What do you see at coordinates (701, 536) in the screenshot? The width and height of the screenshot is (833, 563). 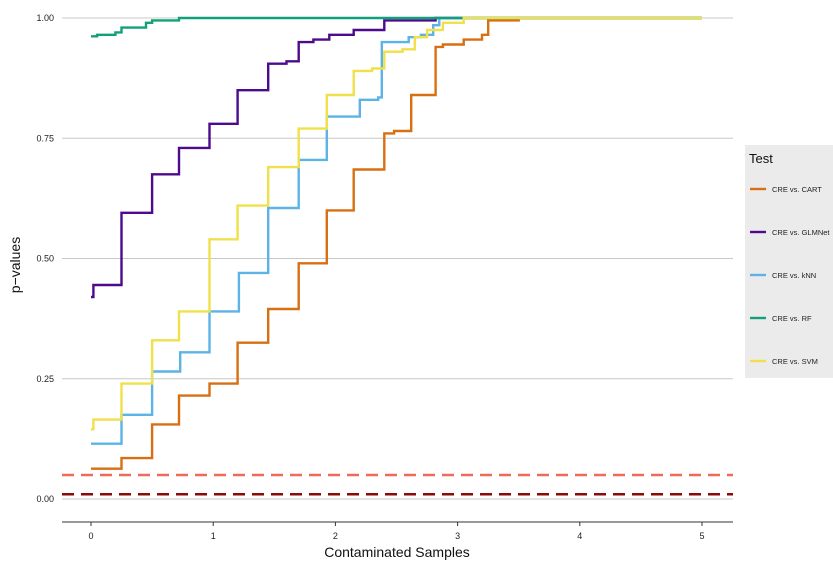 I see `x-tick-label-5: 5` at bounding box center [701, 536].